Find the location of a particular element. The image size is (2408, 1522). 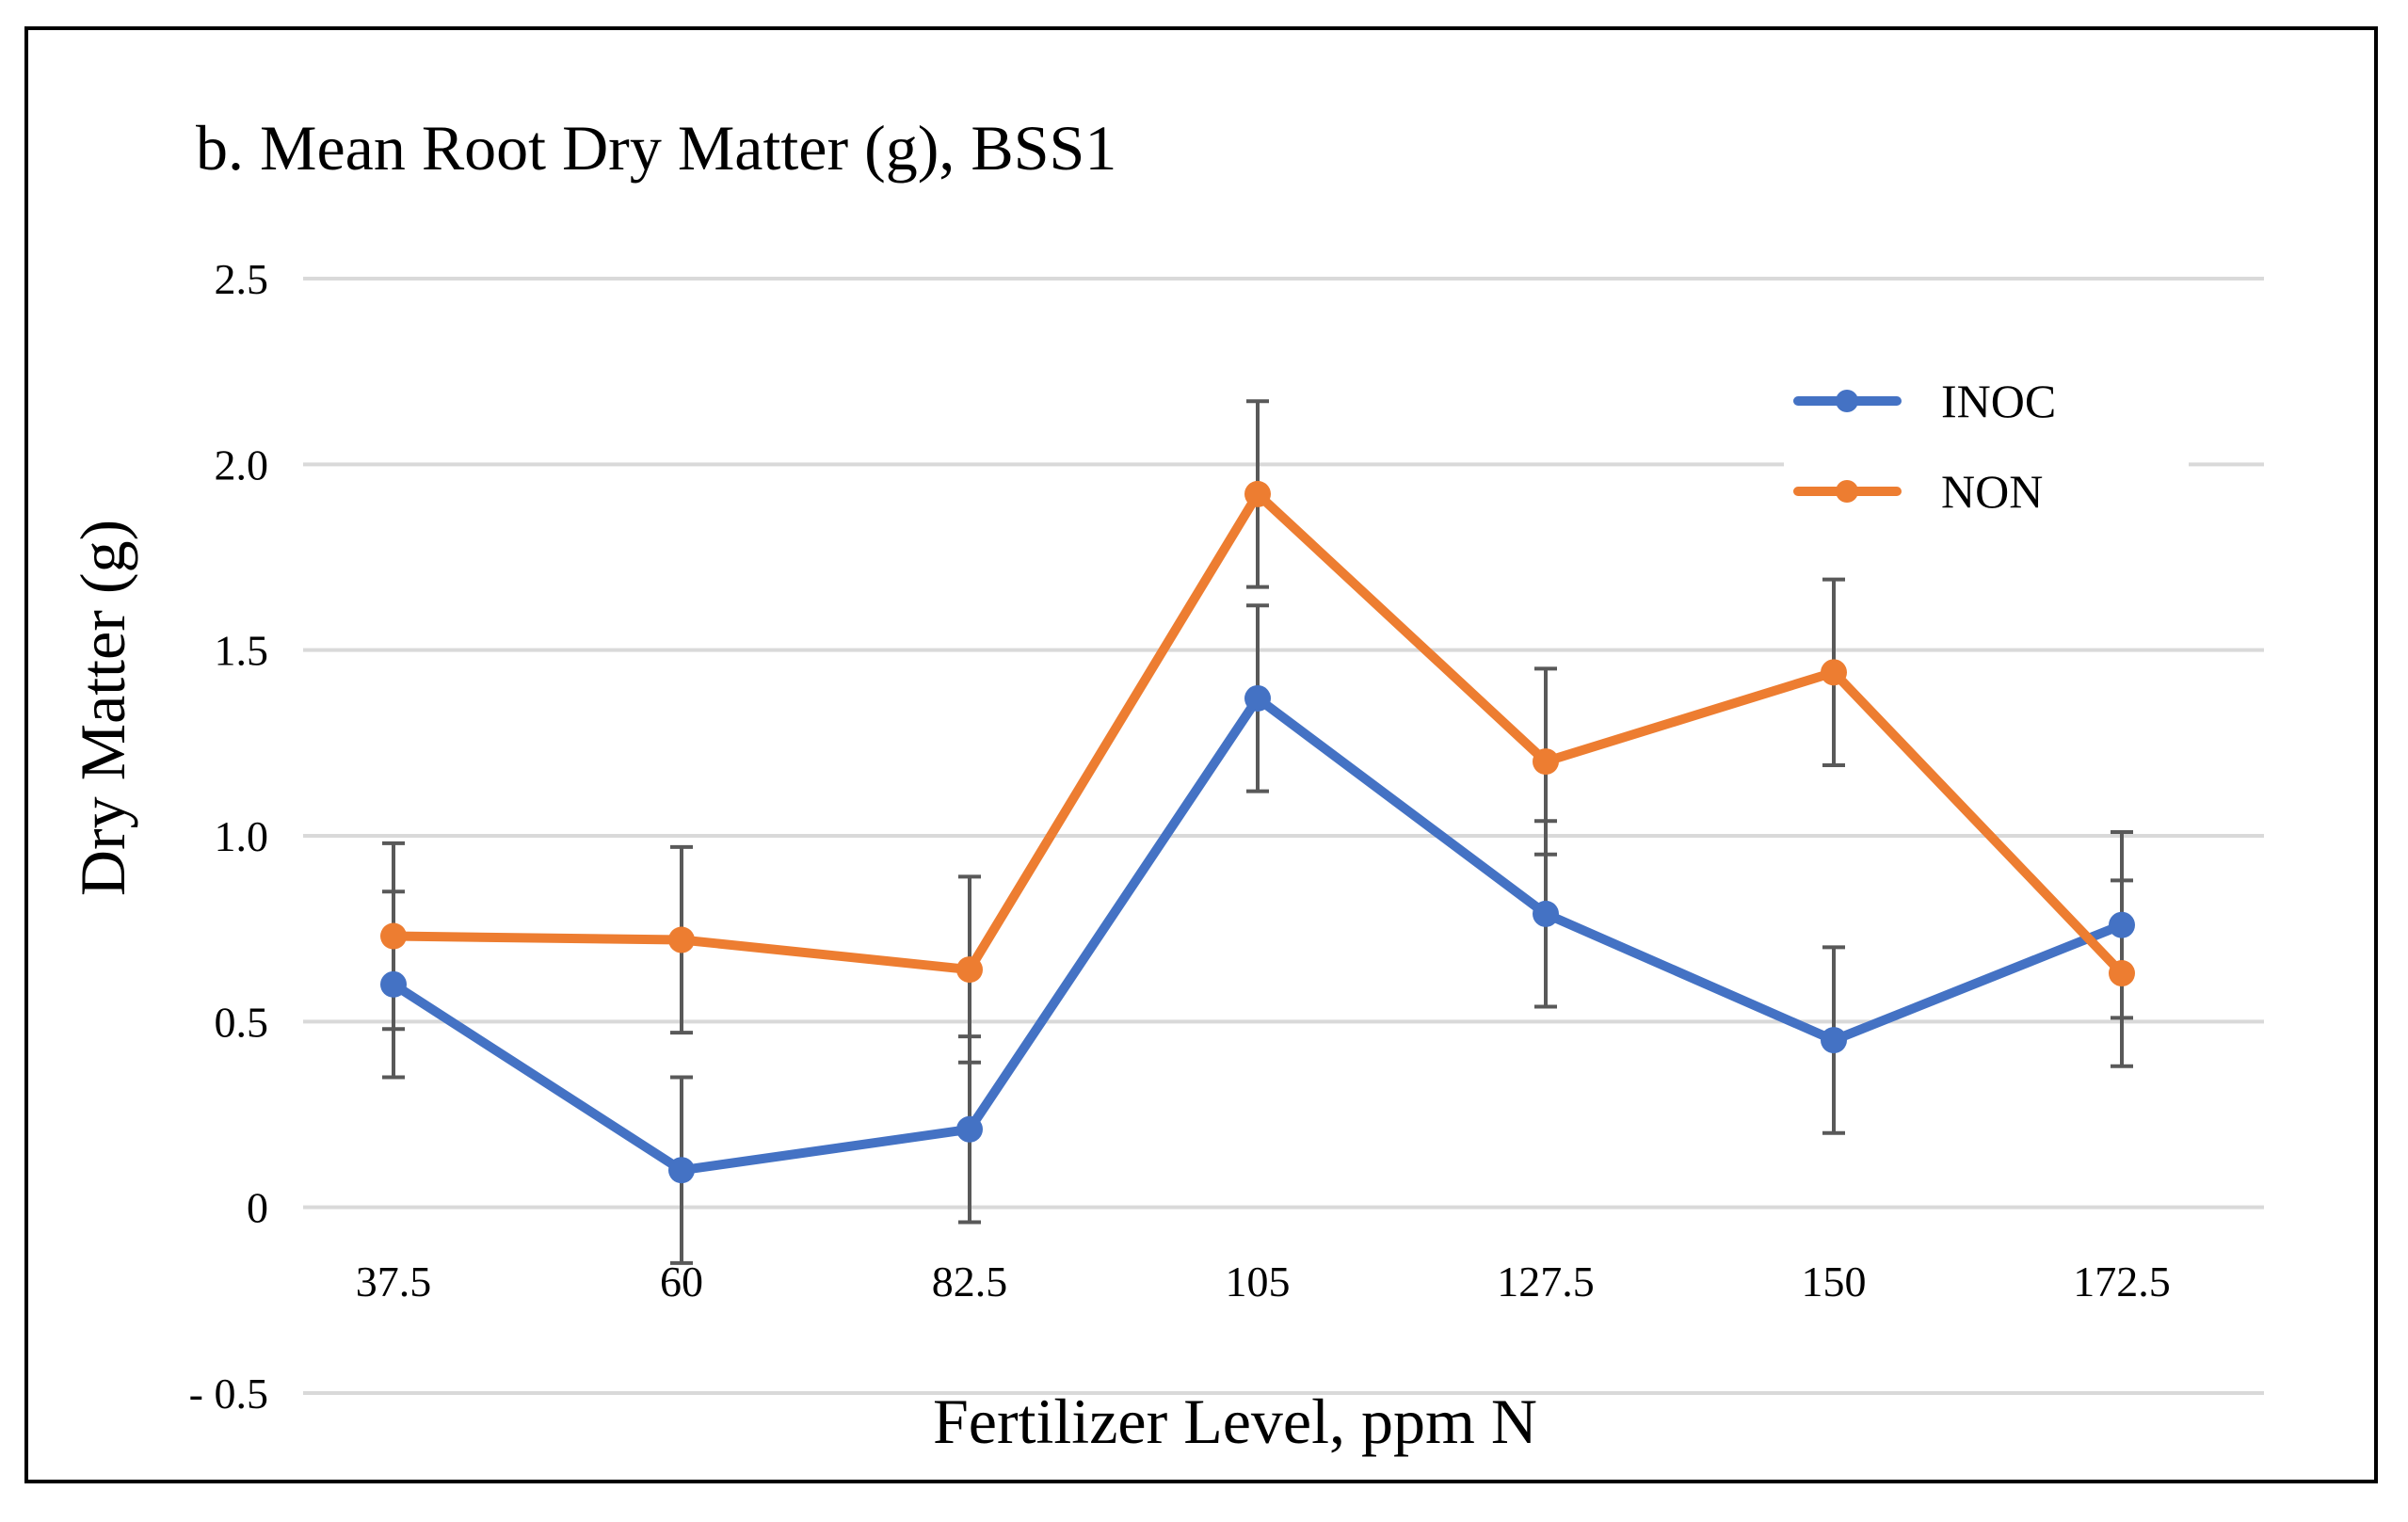

y-tick-label-0: 2.5 is located at coordinates (242, 279).